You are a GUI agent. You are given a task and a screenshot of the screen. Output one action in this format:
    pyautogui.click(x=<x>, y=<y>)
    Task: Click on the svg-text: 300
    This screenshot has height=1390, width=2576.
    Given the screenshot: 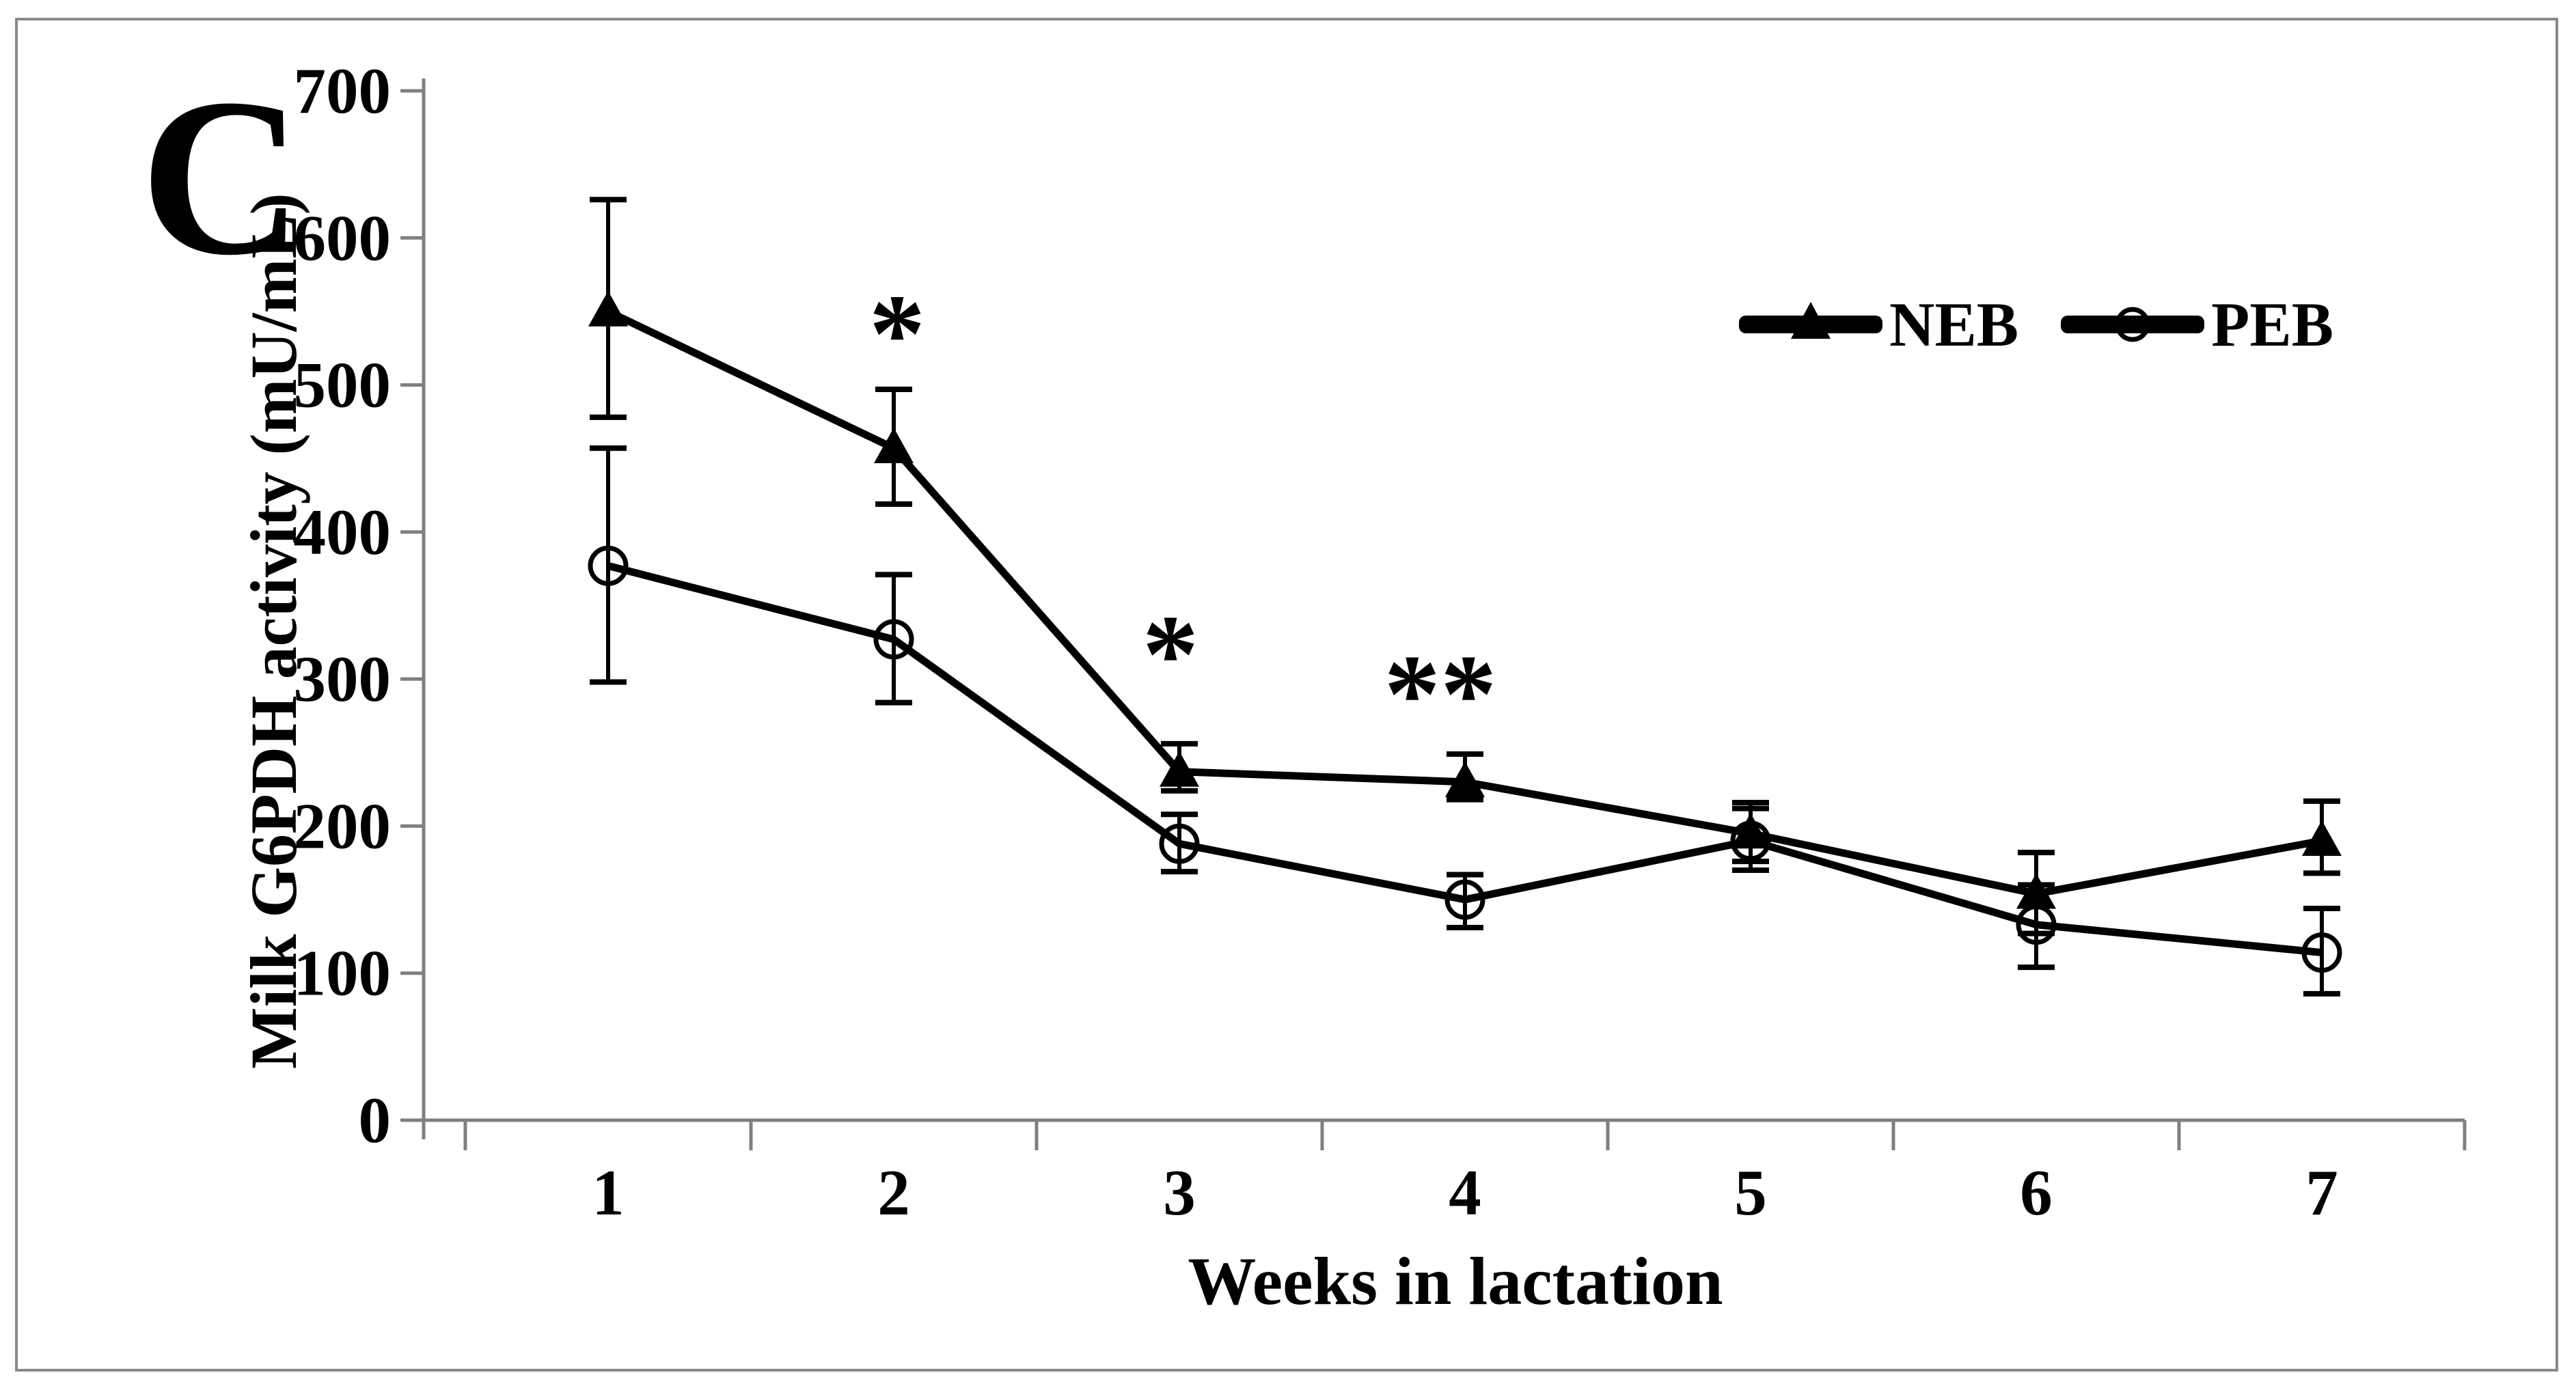 What is the action you would take?
    pyautogui.click(x=343, y=679)
    